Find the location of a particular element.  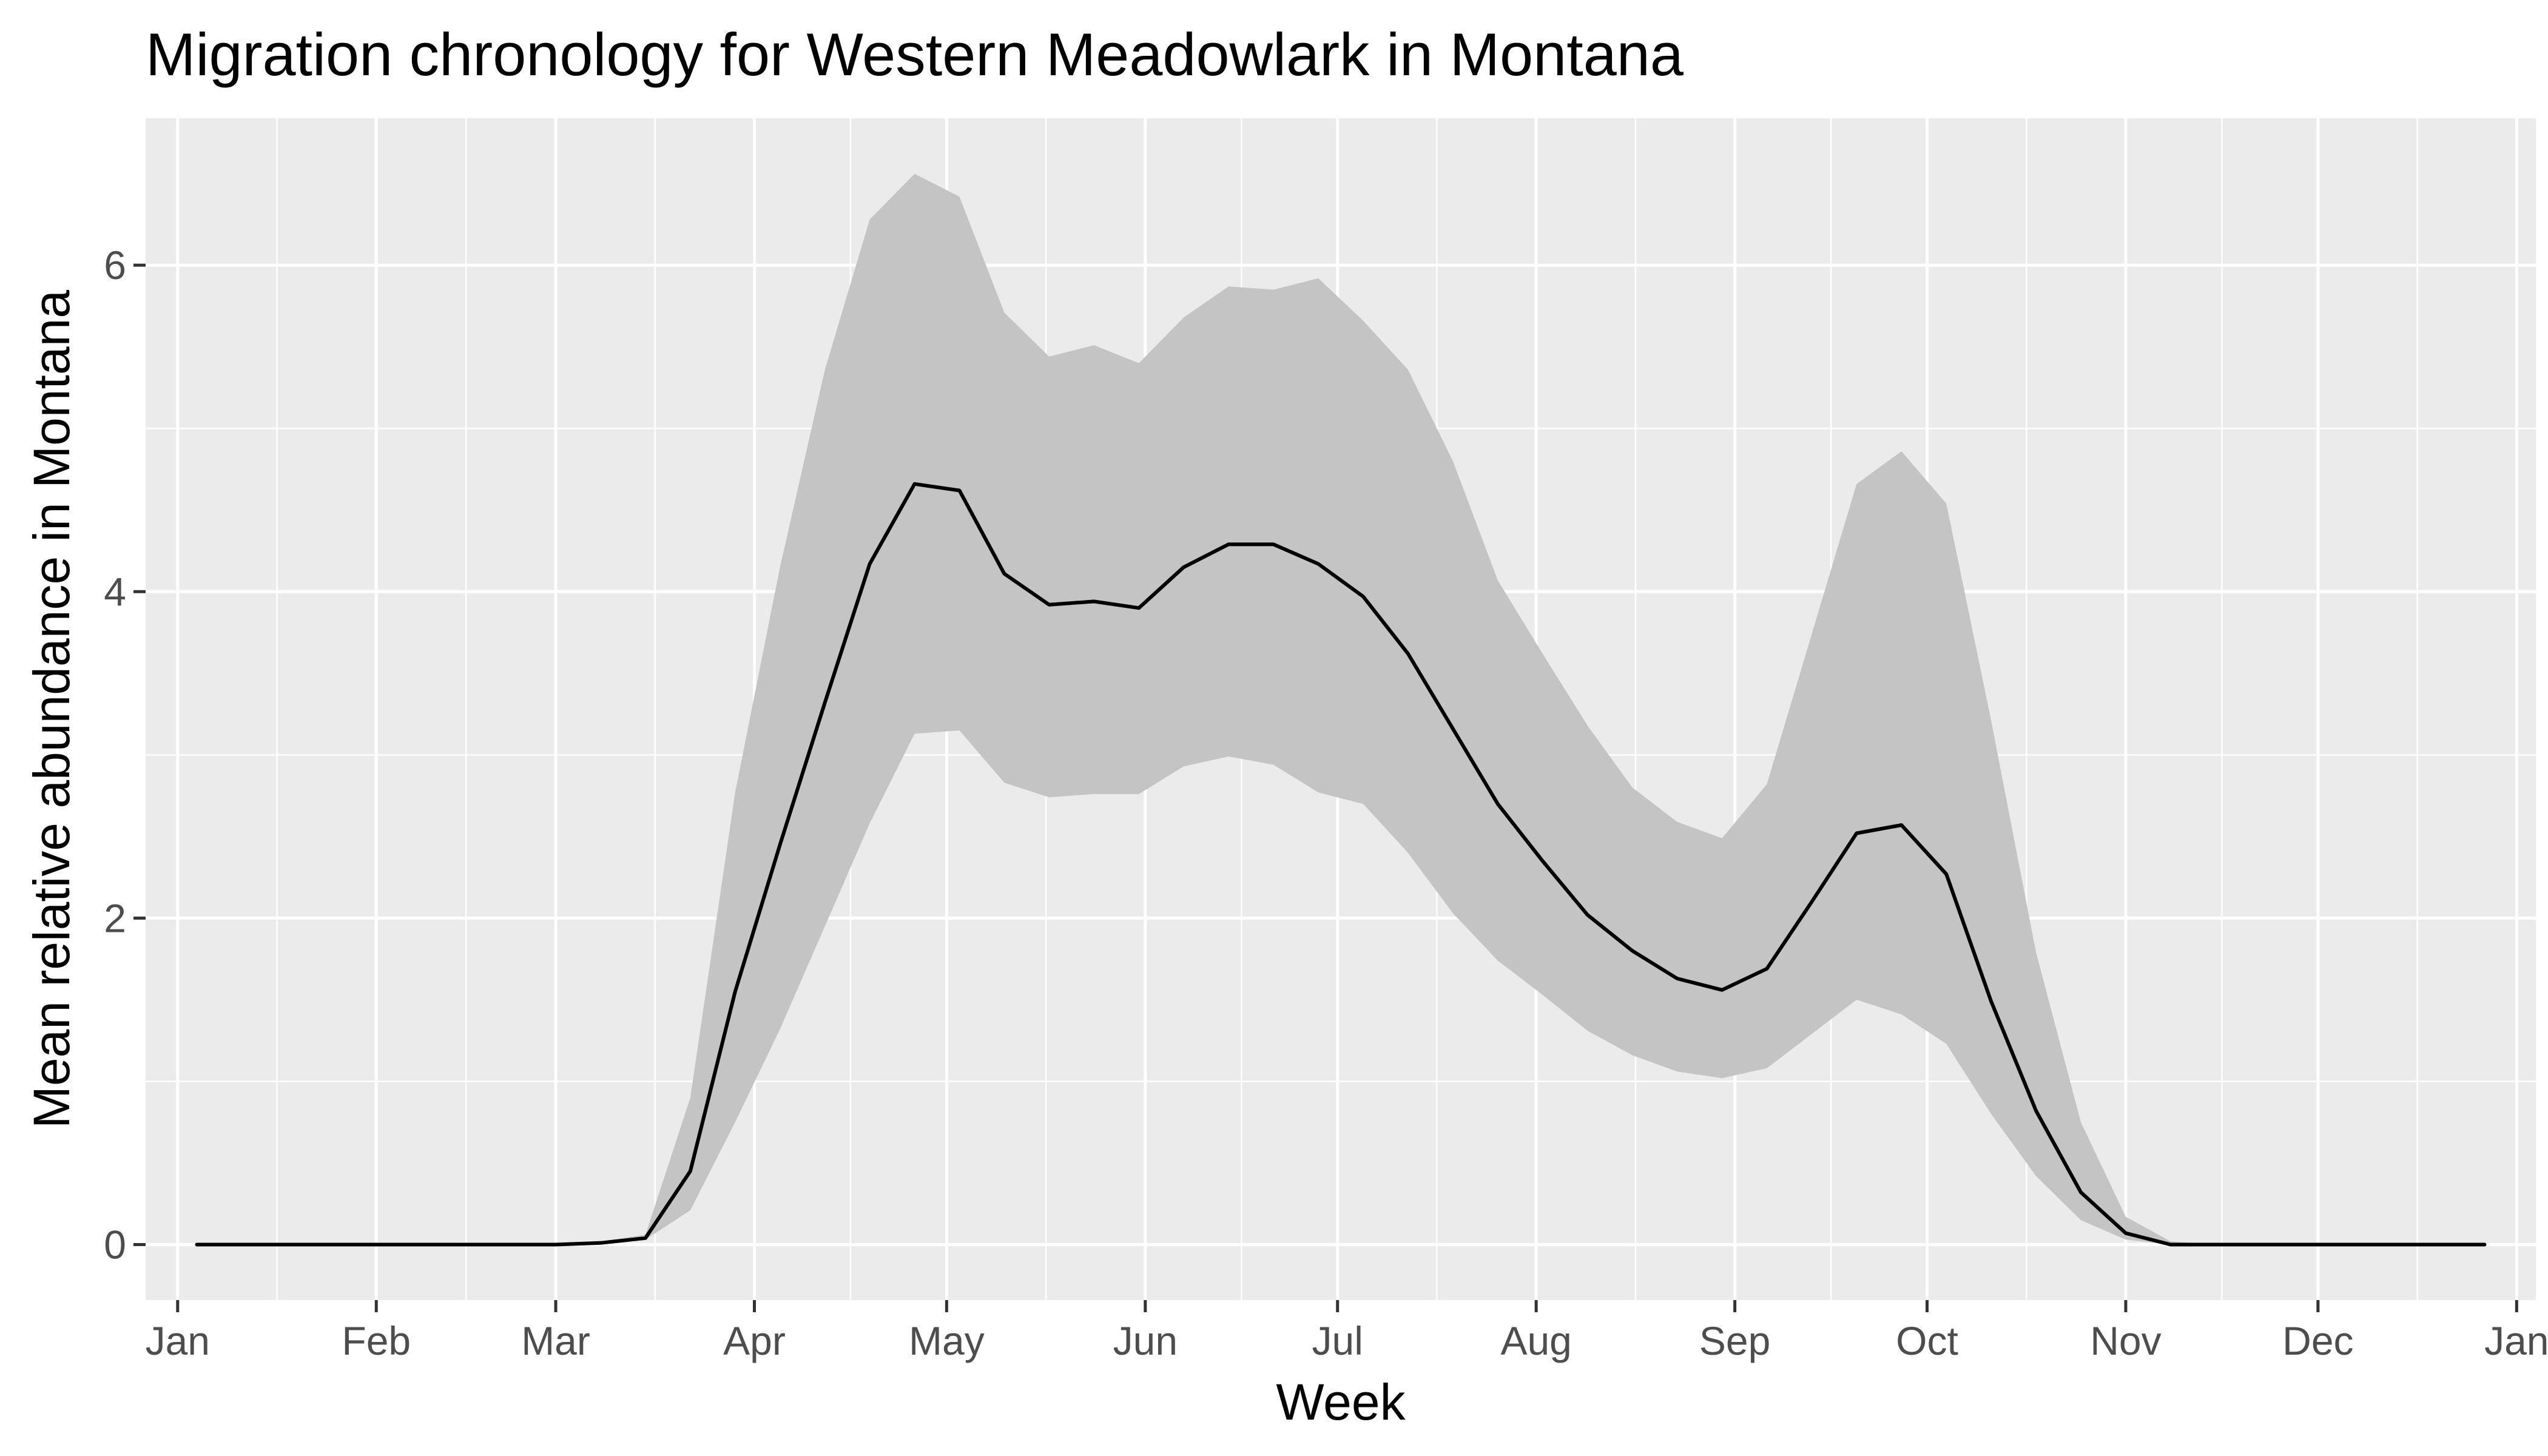

x-tick-label: Apr is located at coordinates (754, 1340).